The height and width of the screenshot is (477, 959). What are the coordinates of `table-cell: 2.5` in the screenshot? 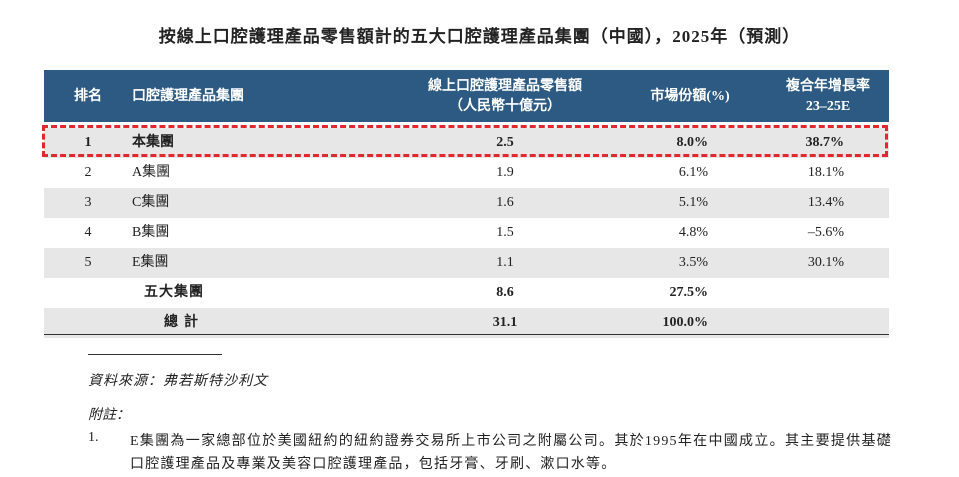 It's located at (505, 142).